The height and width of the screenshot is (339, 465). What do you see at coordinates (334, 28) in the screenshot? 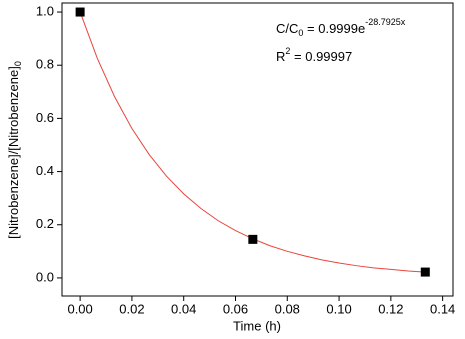
I see `eq-rhs: = 0.9999e` at bounding box center [334, 28].